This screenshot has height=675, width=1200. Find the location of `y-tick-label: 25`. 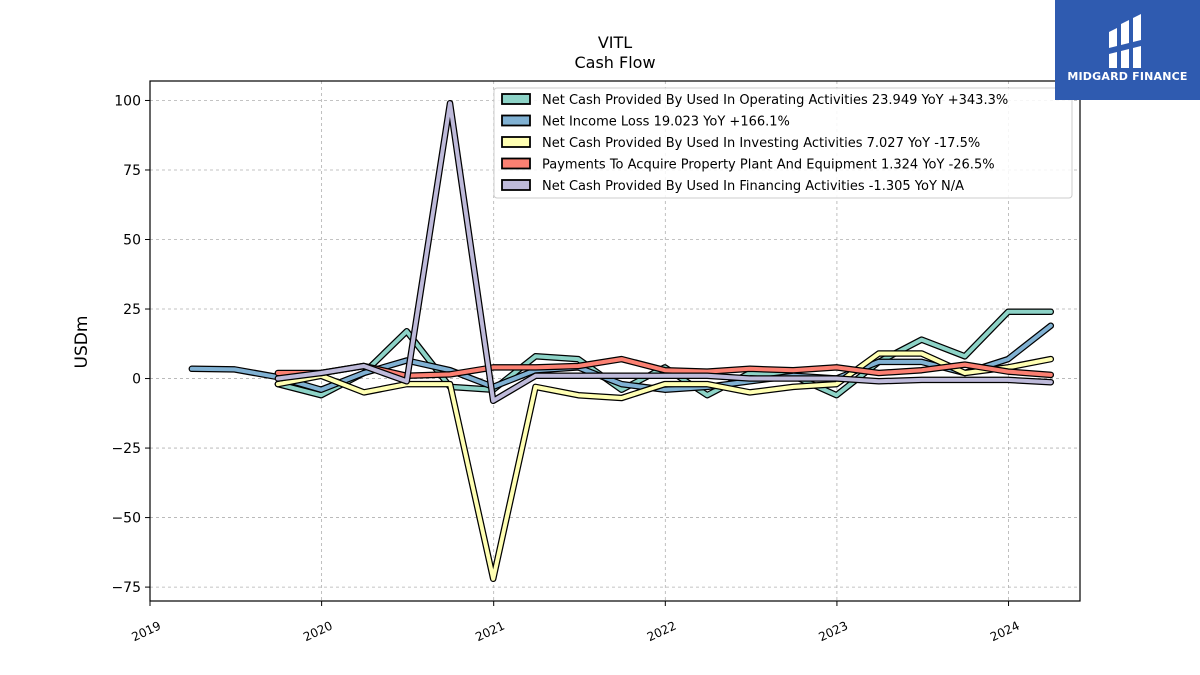

y-tick-label: 25 is located at coordinates (132, 310).